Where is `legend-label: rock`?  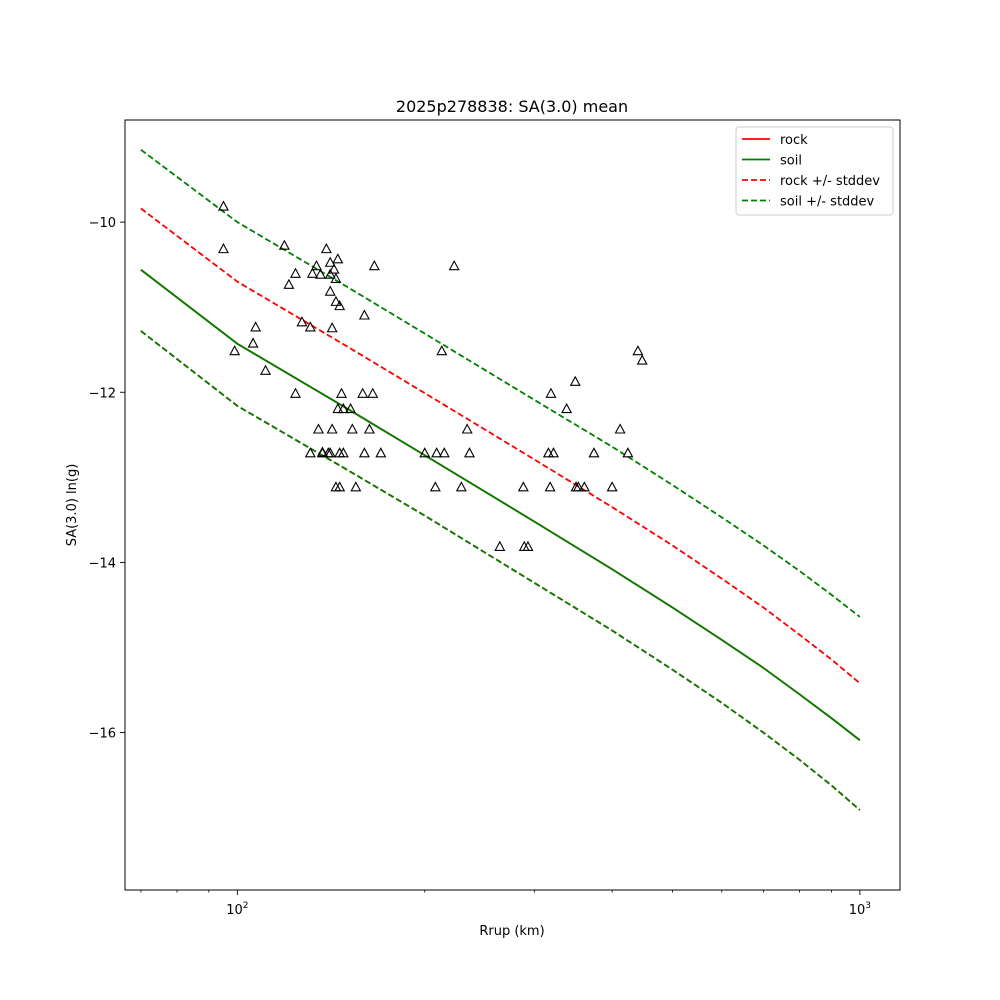
legend-label: rock is located at coordinates (794, 140).